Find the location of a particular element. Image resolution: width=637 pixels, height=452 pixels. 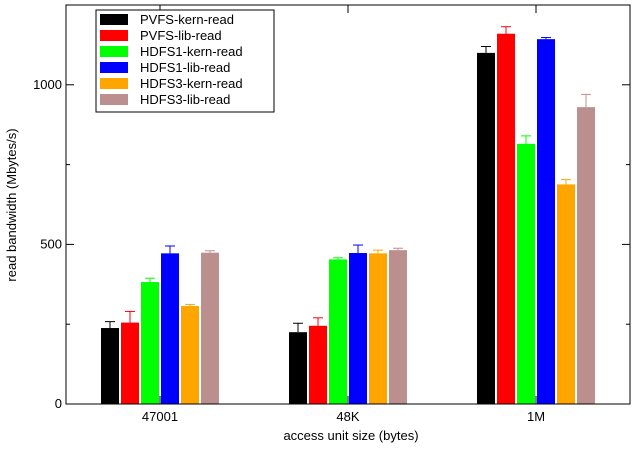

x-tick-label: 1M is located at coordinates (536, 416).